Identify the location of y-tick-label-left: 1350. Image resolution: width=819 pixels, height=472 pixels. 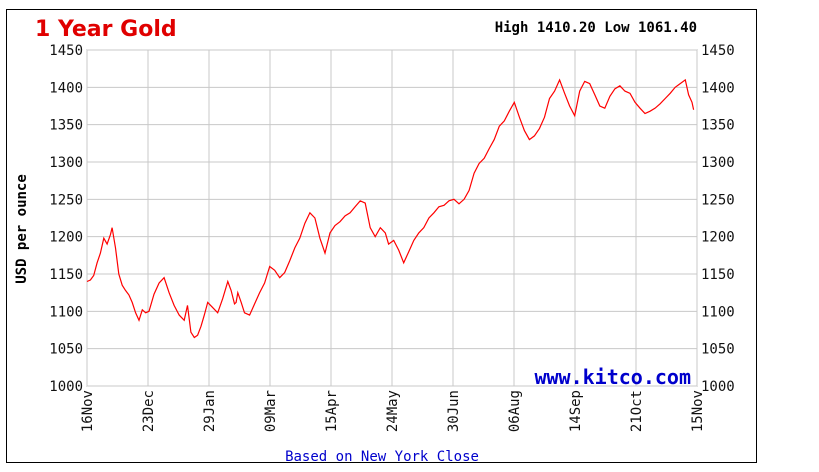
(66, 126).